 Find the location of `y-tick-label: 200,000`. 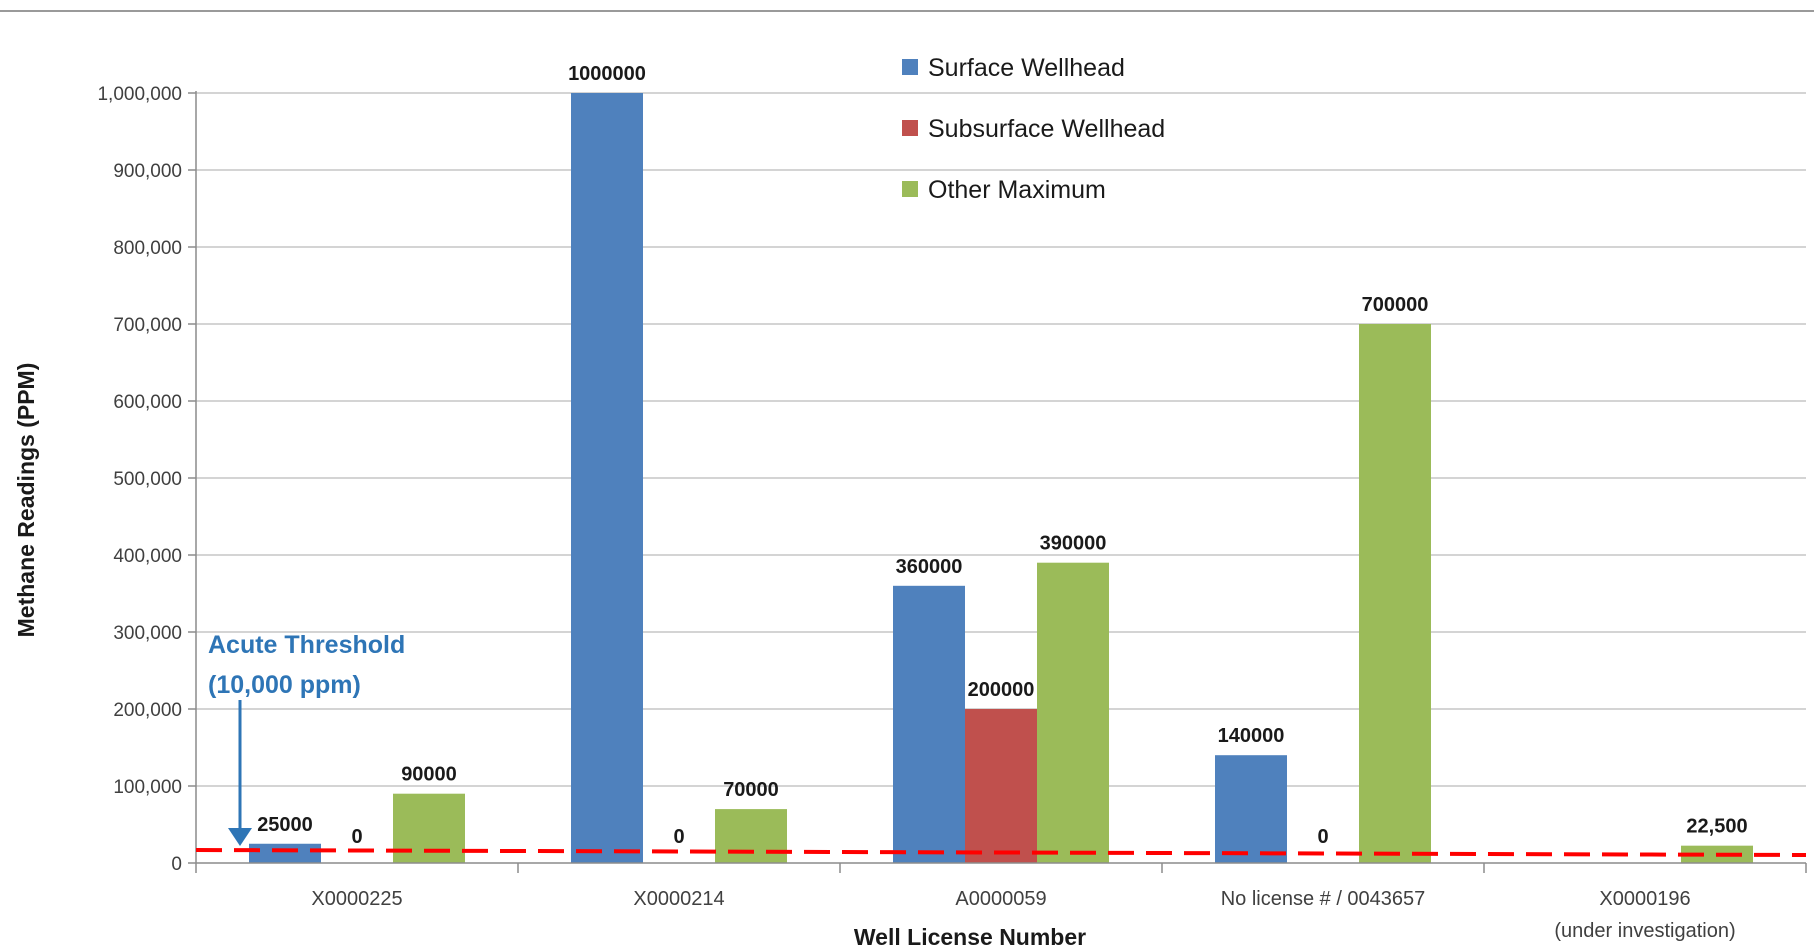

y-tick-label: 200,000 is located at coordinates (147, 710).